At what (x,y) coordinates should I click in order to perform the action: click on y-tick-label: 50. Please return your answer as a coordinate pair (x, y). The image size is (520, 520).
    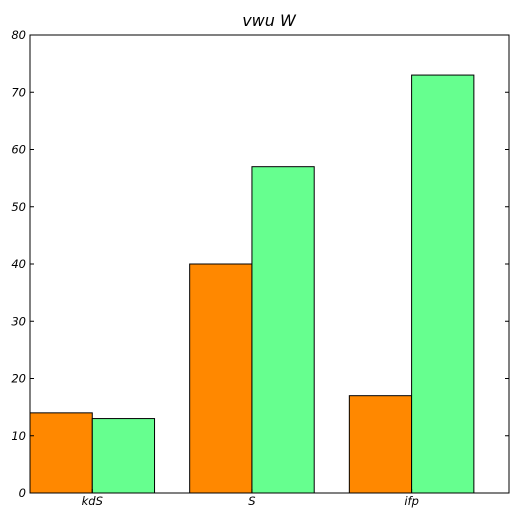
    Looking at the image, I should click on (18, 207).